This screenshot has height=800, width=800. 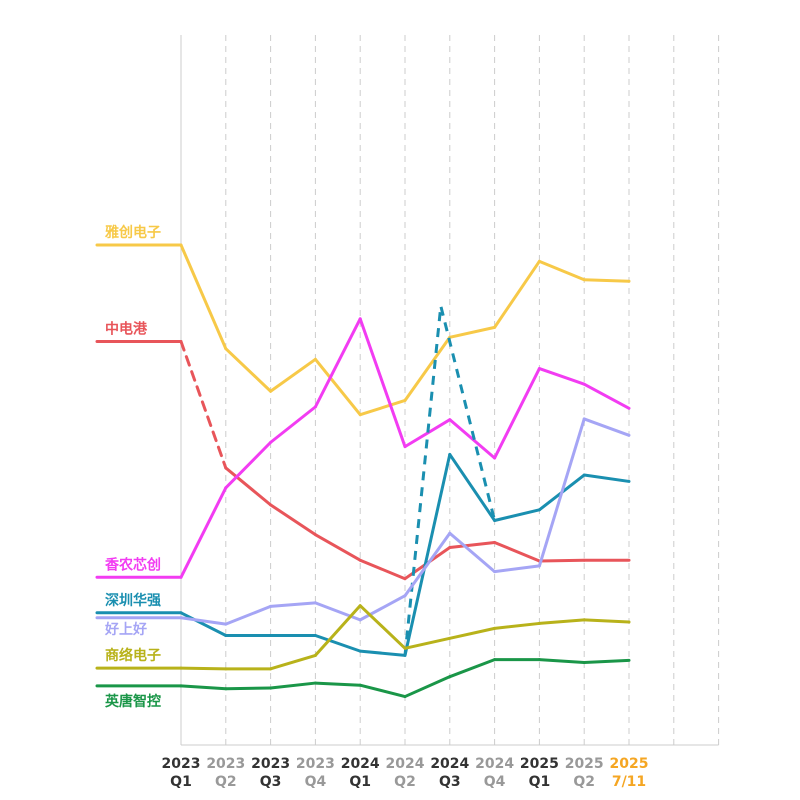 I want to click on series-label: 中电港, so click(x=126, y=329).